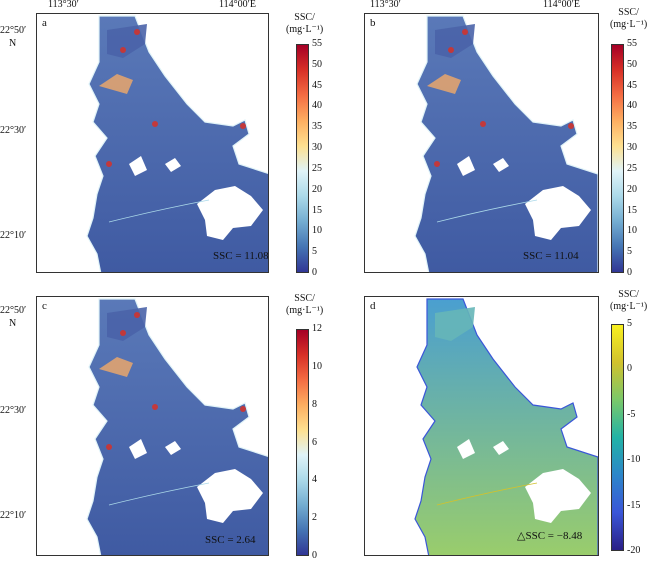 The image size is (650, 562). I want to click on colorbar-c, so click(302, 442).